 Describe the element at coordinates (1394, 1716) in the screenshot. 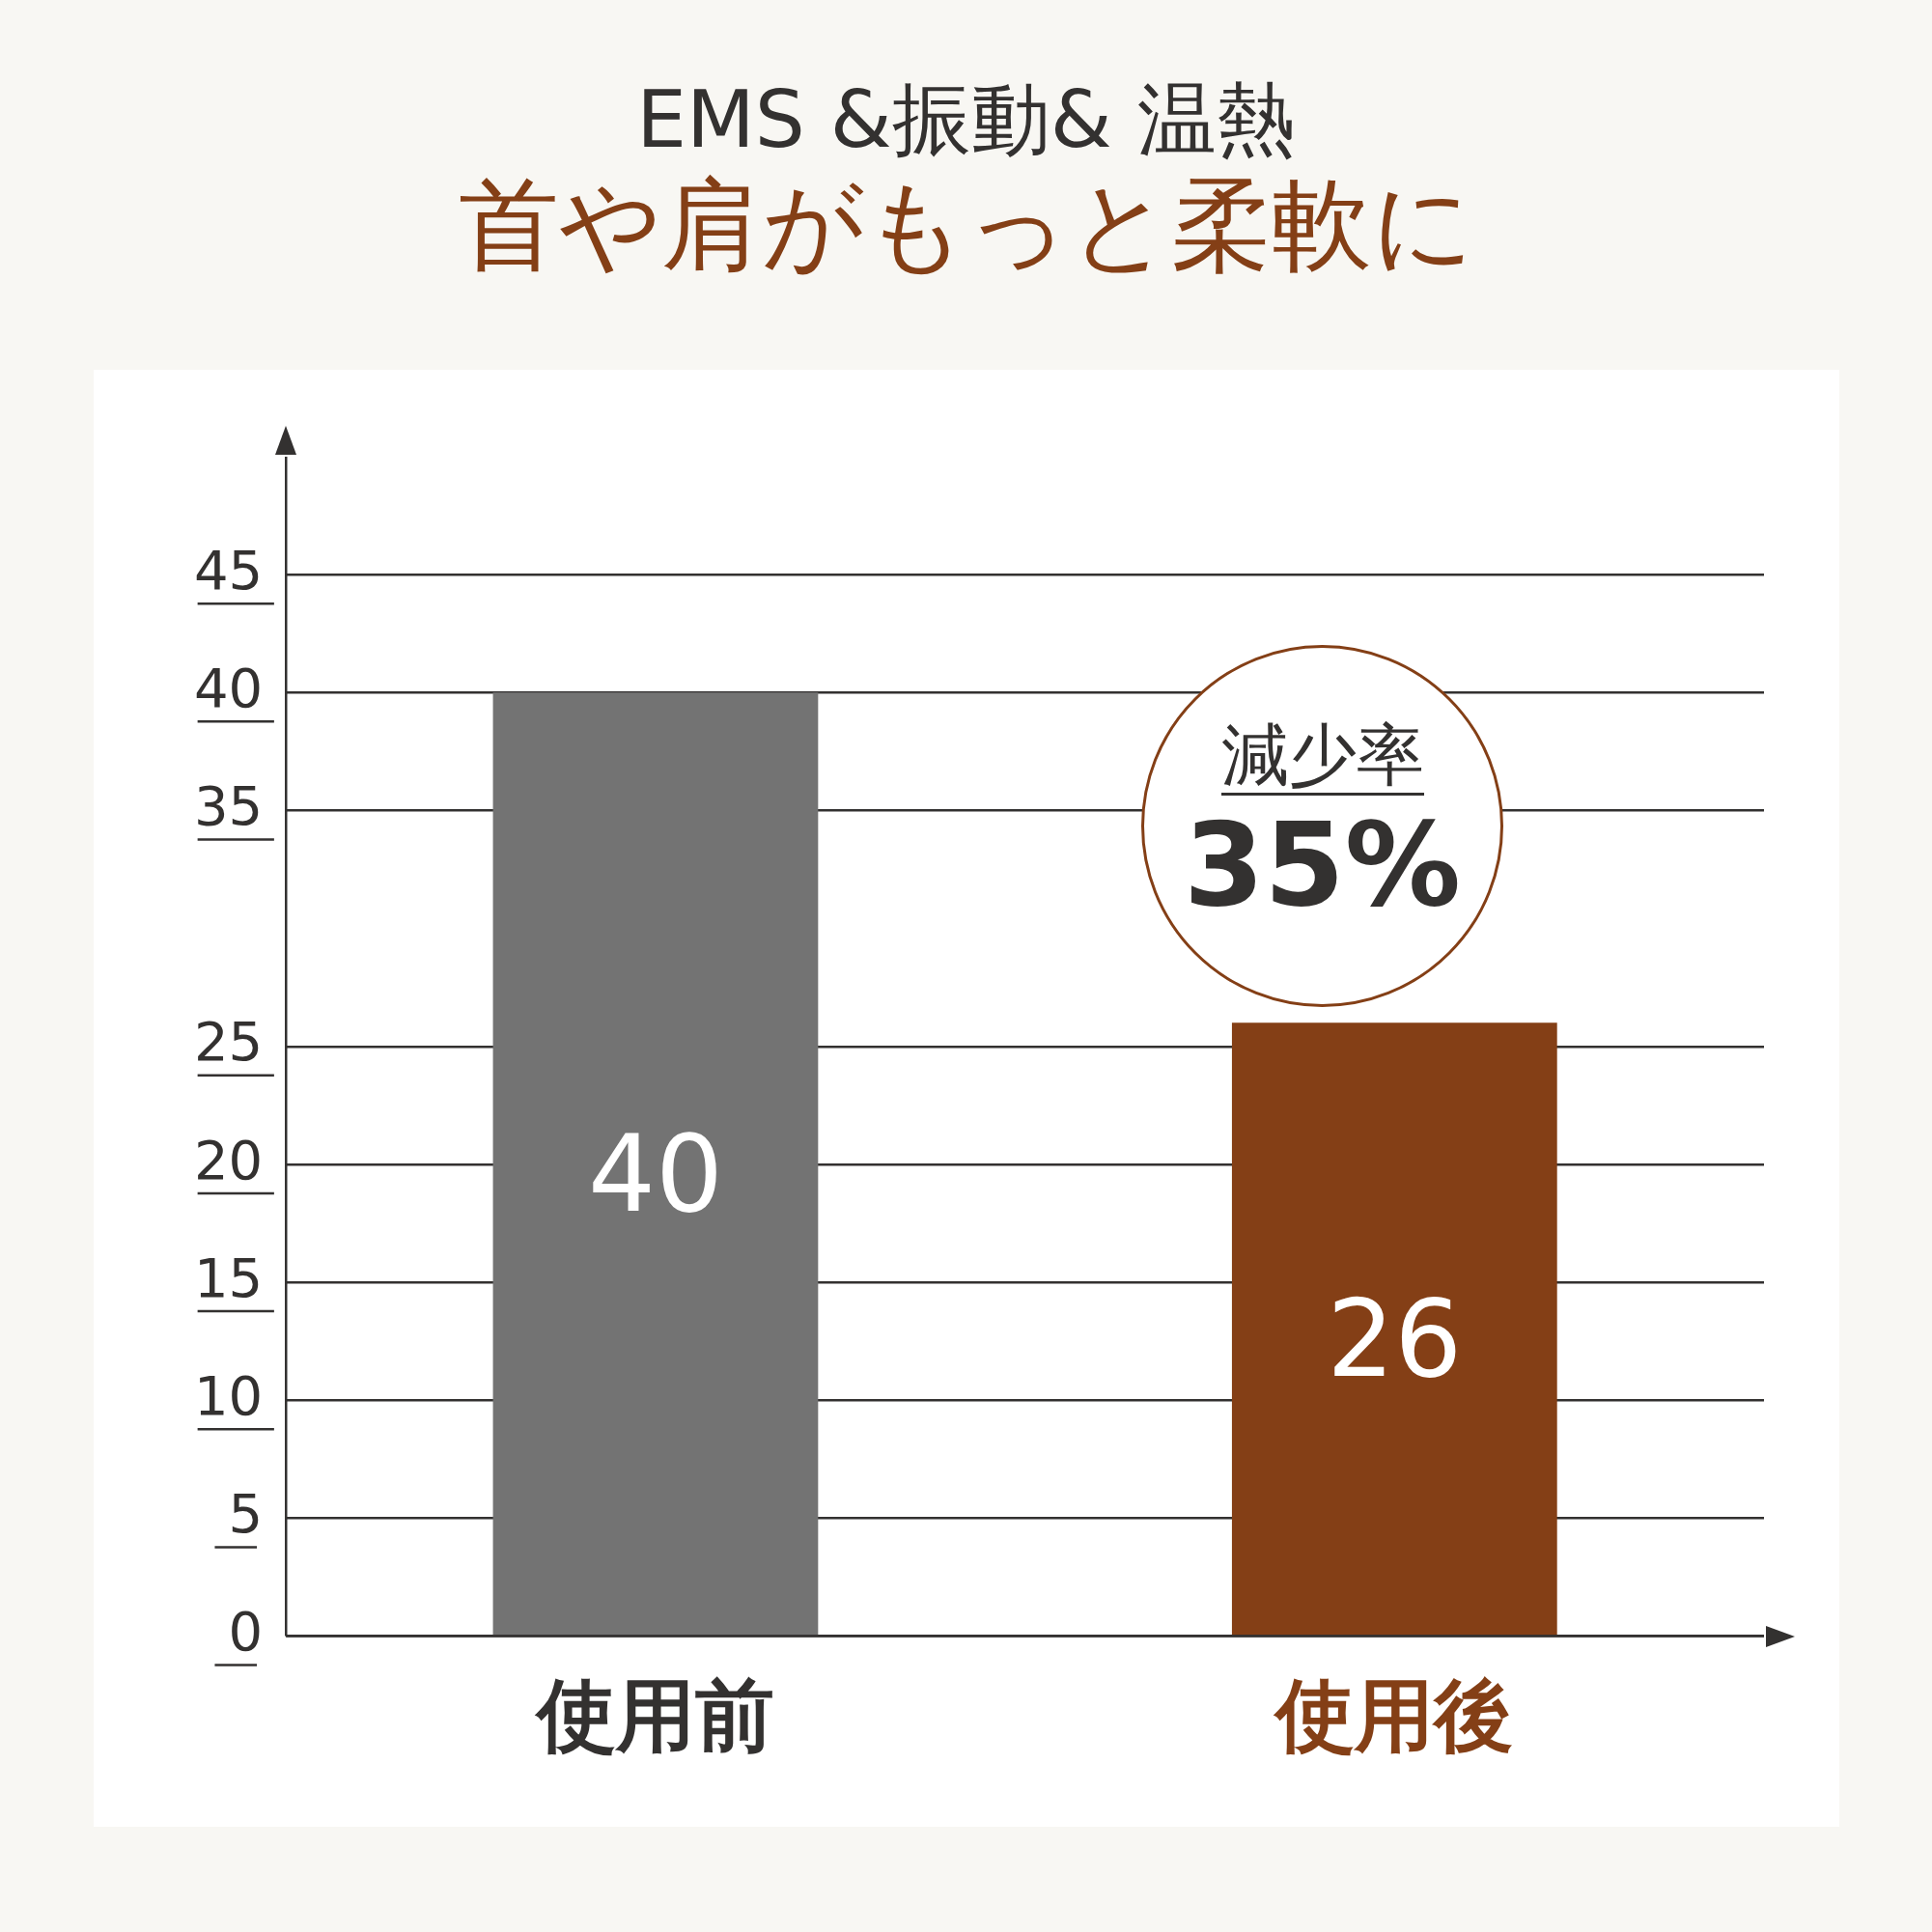

I see `x-tick-label: 使用後` at that location.